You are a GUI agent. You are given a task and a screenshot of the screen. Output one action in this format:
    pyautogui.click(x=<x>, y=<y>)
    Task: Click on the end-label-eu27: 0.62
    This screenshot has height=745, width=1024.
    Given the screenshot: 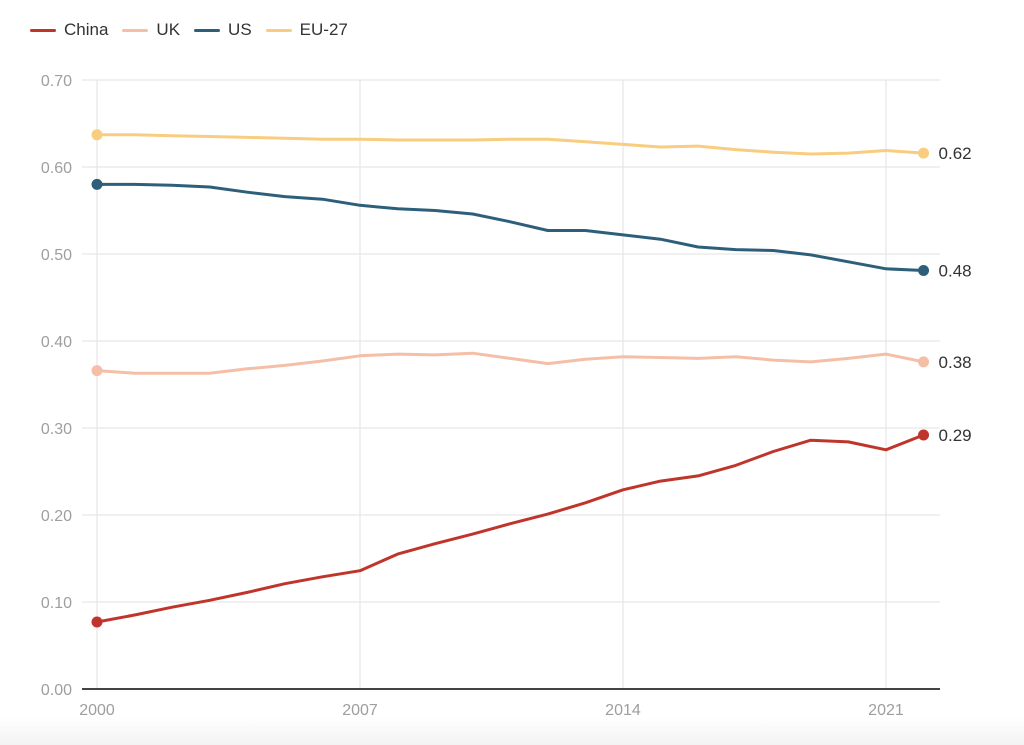 What is the action you would take?
    pyautogui.click(x=955, y=153)
    